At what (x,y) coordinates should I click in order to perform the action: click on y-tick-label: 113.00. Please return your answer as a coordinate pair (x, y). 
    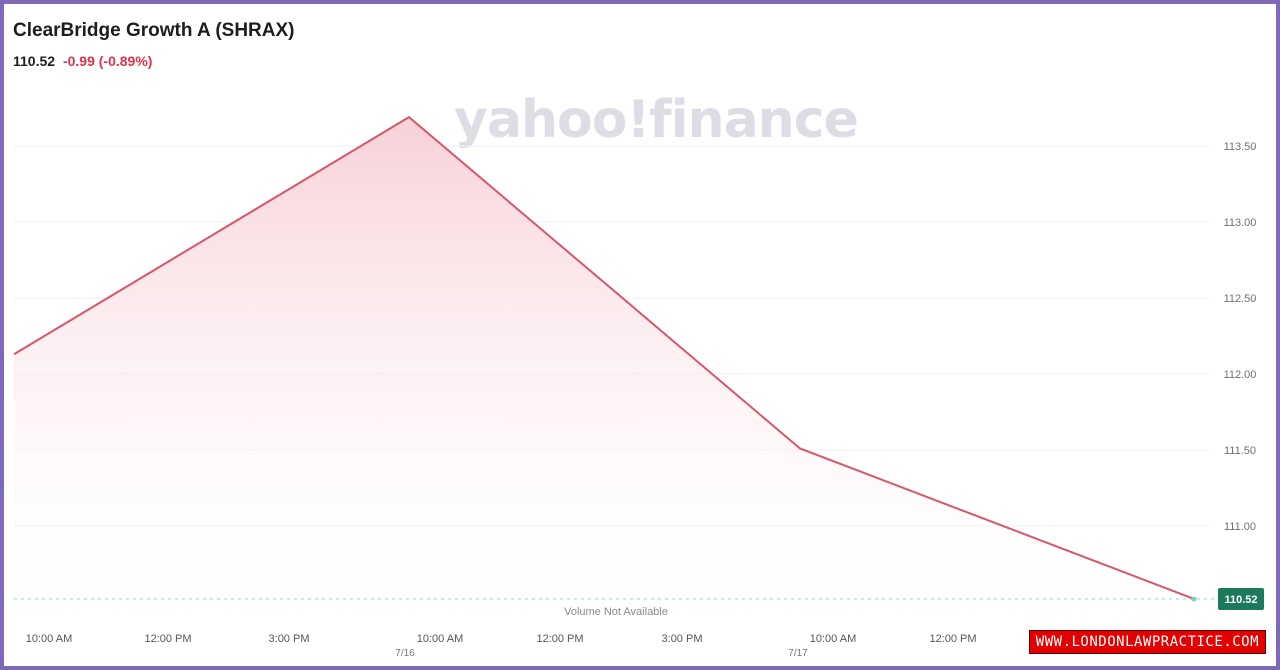
    Looking at the image, I should click on (1240, 223).